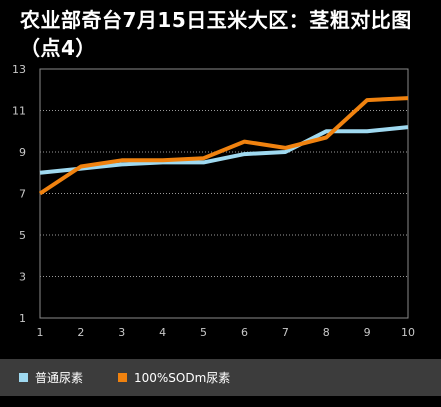 The width and height of the screenshot is (441, 407). Describe the element at coordinates (285, 332) in the screenshot. I see `x-tick-label-7: 7` at that location.